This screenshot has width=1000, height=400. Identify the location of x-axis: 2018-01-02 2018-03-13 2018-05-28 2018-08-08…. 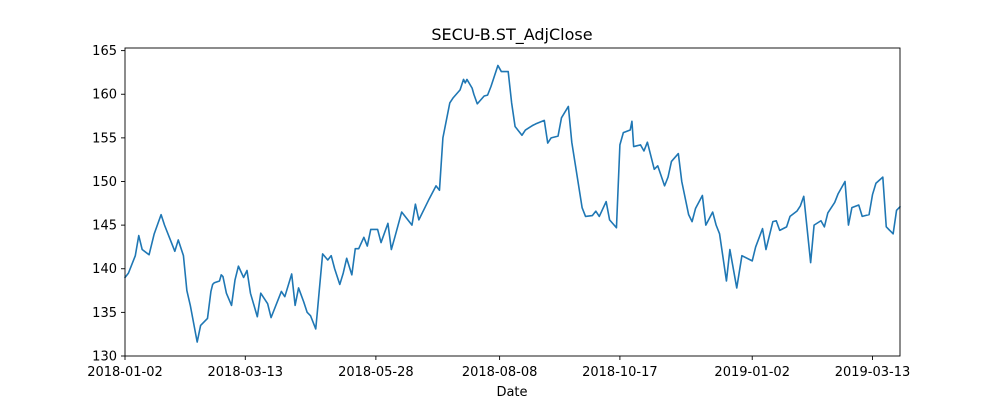
(498, 368).